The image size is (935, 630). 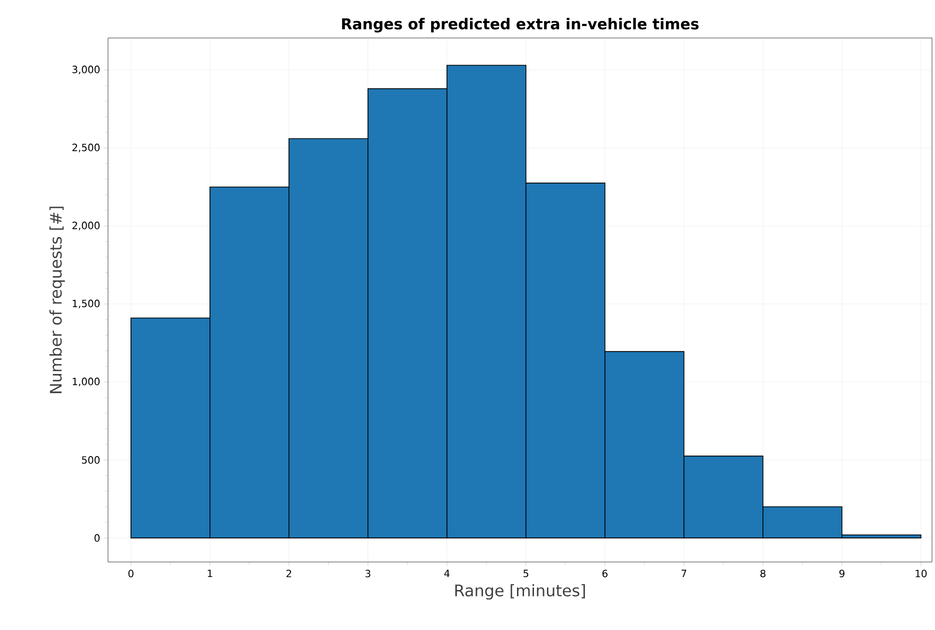 I want to click on y-axis-title: Number of requests [#], so click(x=57, y=300).